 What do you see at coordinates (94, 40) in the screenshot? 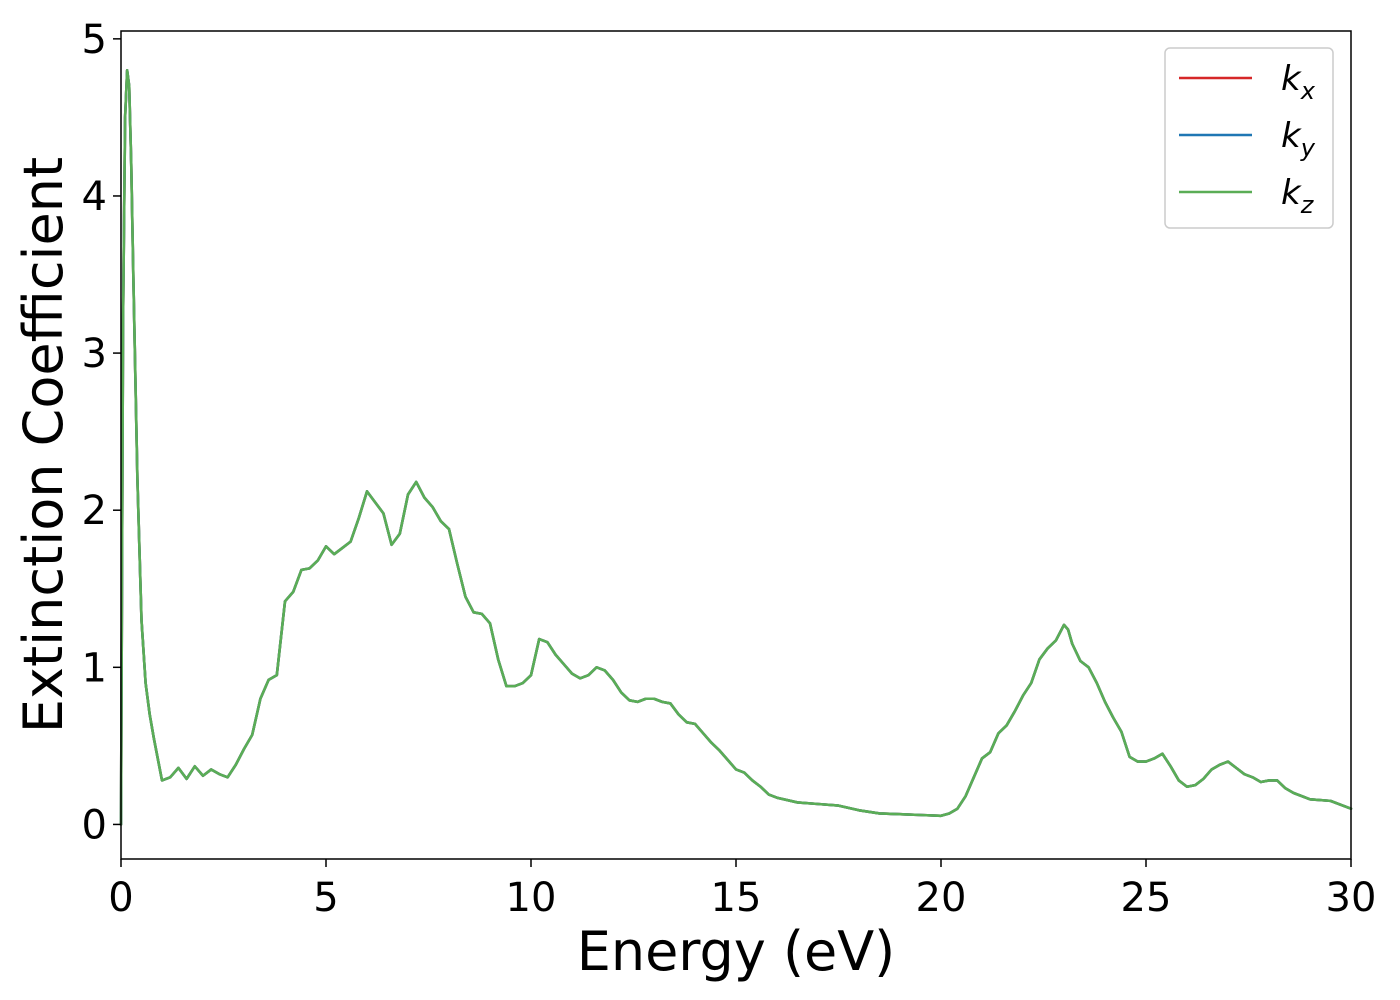
I see `y-tick-label: 5` at bounding box center [94, 40].